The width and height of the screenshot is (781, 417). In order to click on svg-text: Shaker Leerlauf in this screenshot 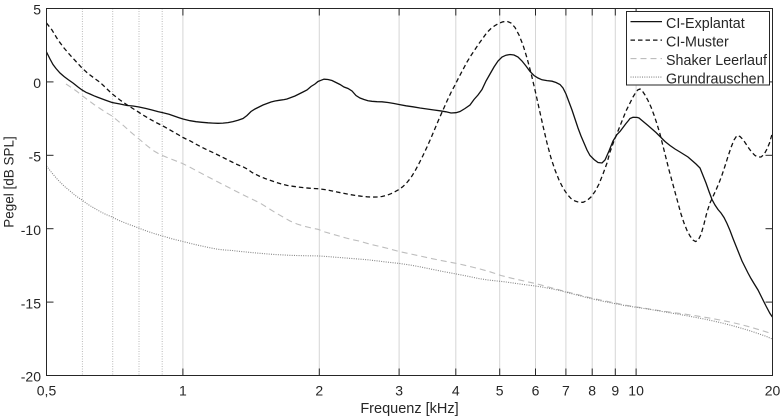, I will do `click(716, 61)`.